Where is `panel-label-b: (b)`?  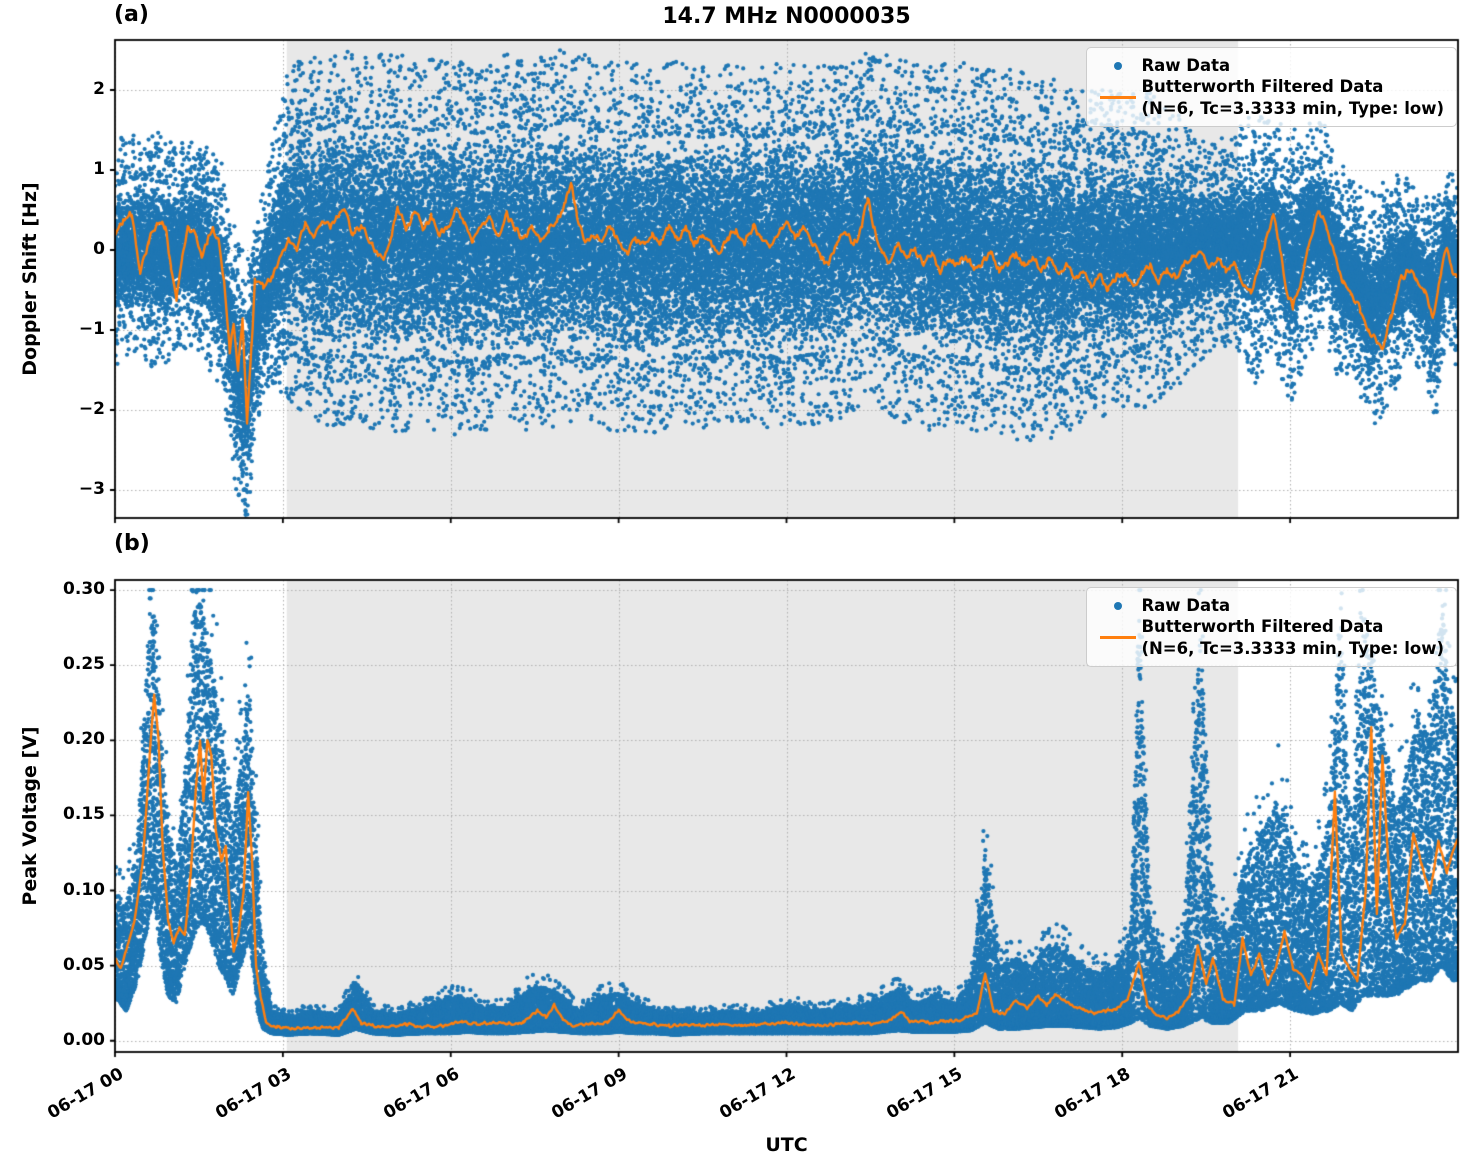
panel-label-b: (b) is located at coordinates (132, 543).